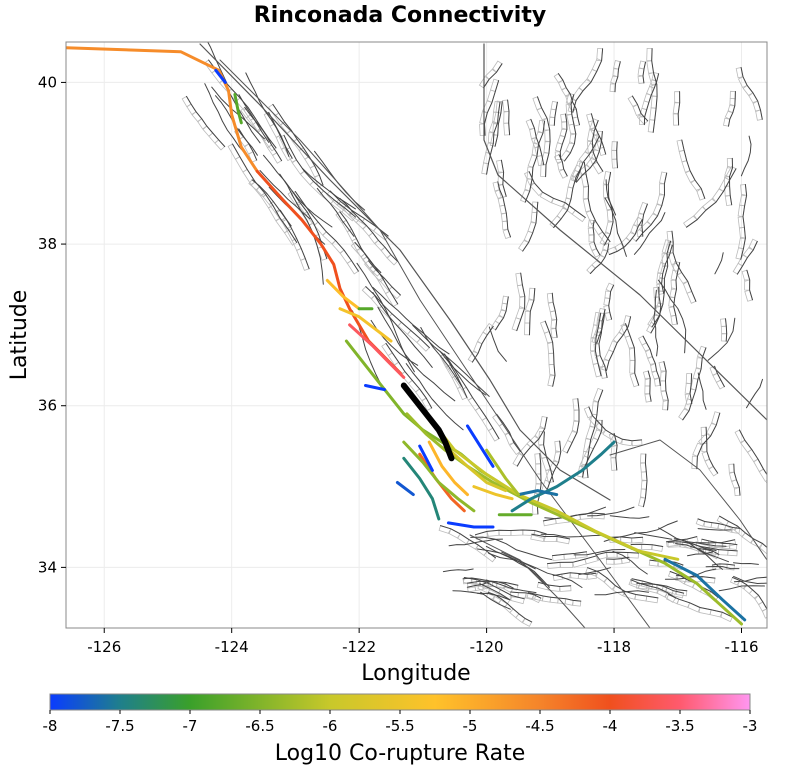  What do you see at coordinates (487, 647) in the screenshot?
I see `x-tick-label: -120` at bounding box center [487, 647].